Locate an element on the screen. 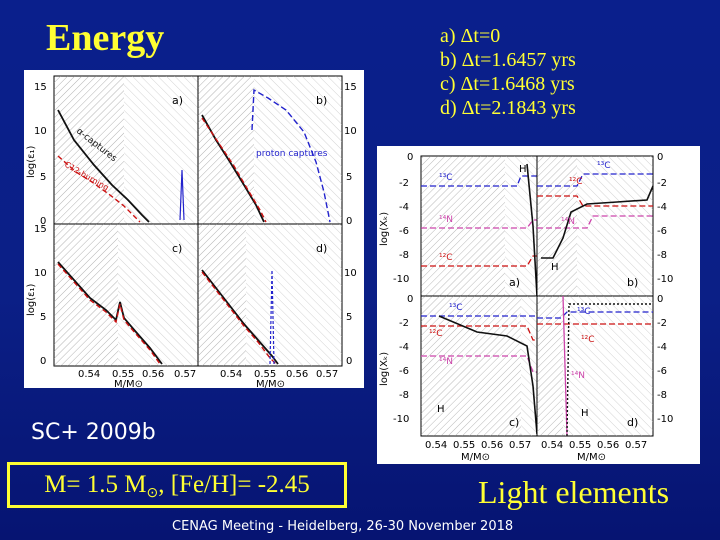  abundance-panel-a: ¹³C ¹⁴N ¹²C H a) is located at coordinates (479, 226).